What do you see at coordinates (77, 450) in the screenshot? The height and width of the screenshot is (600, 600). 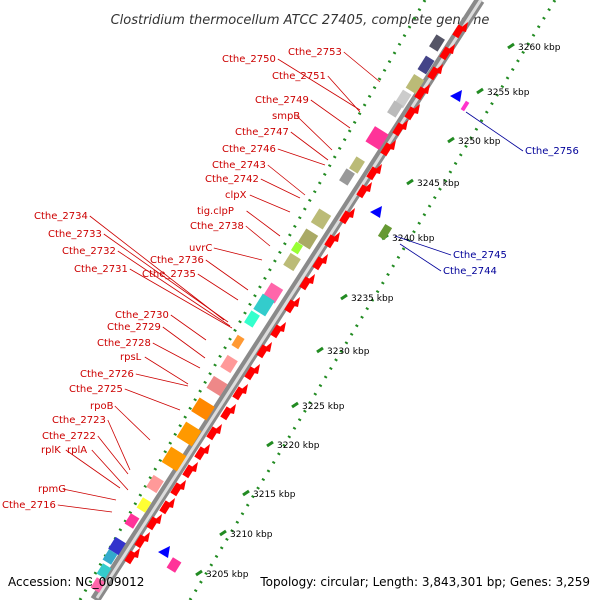 I see `gene-label: rplA` at bounding box center [77, 450].